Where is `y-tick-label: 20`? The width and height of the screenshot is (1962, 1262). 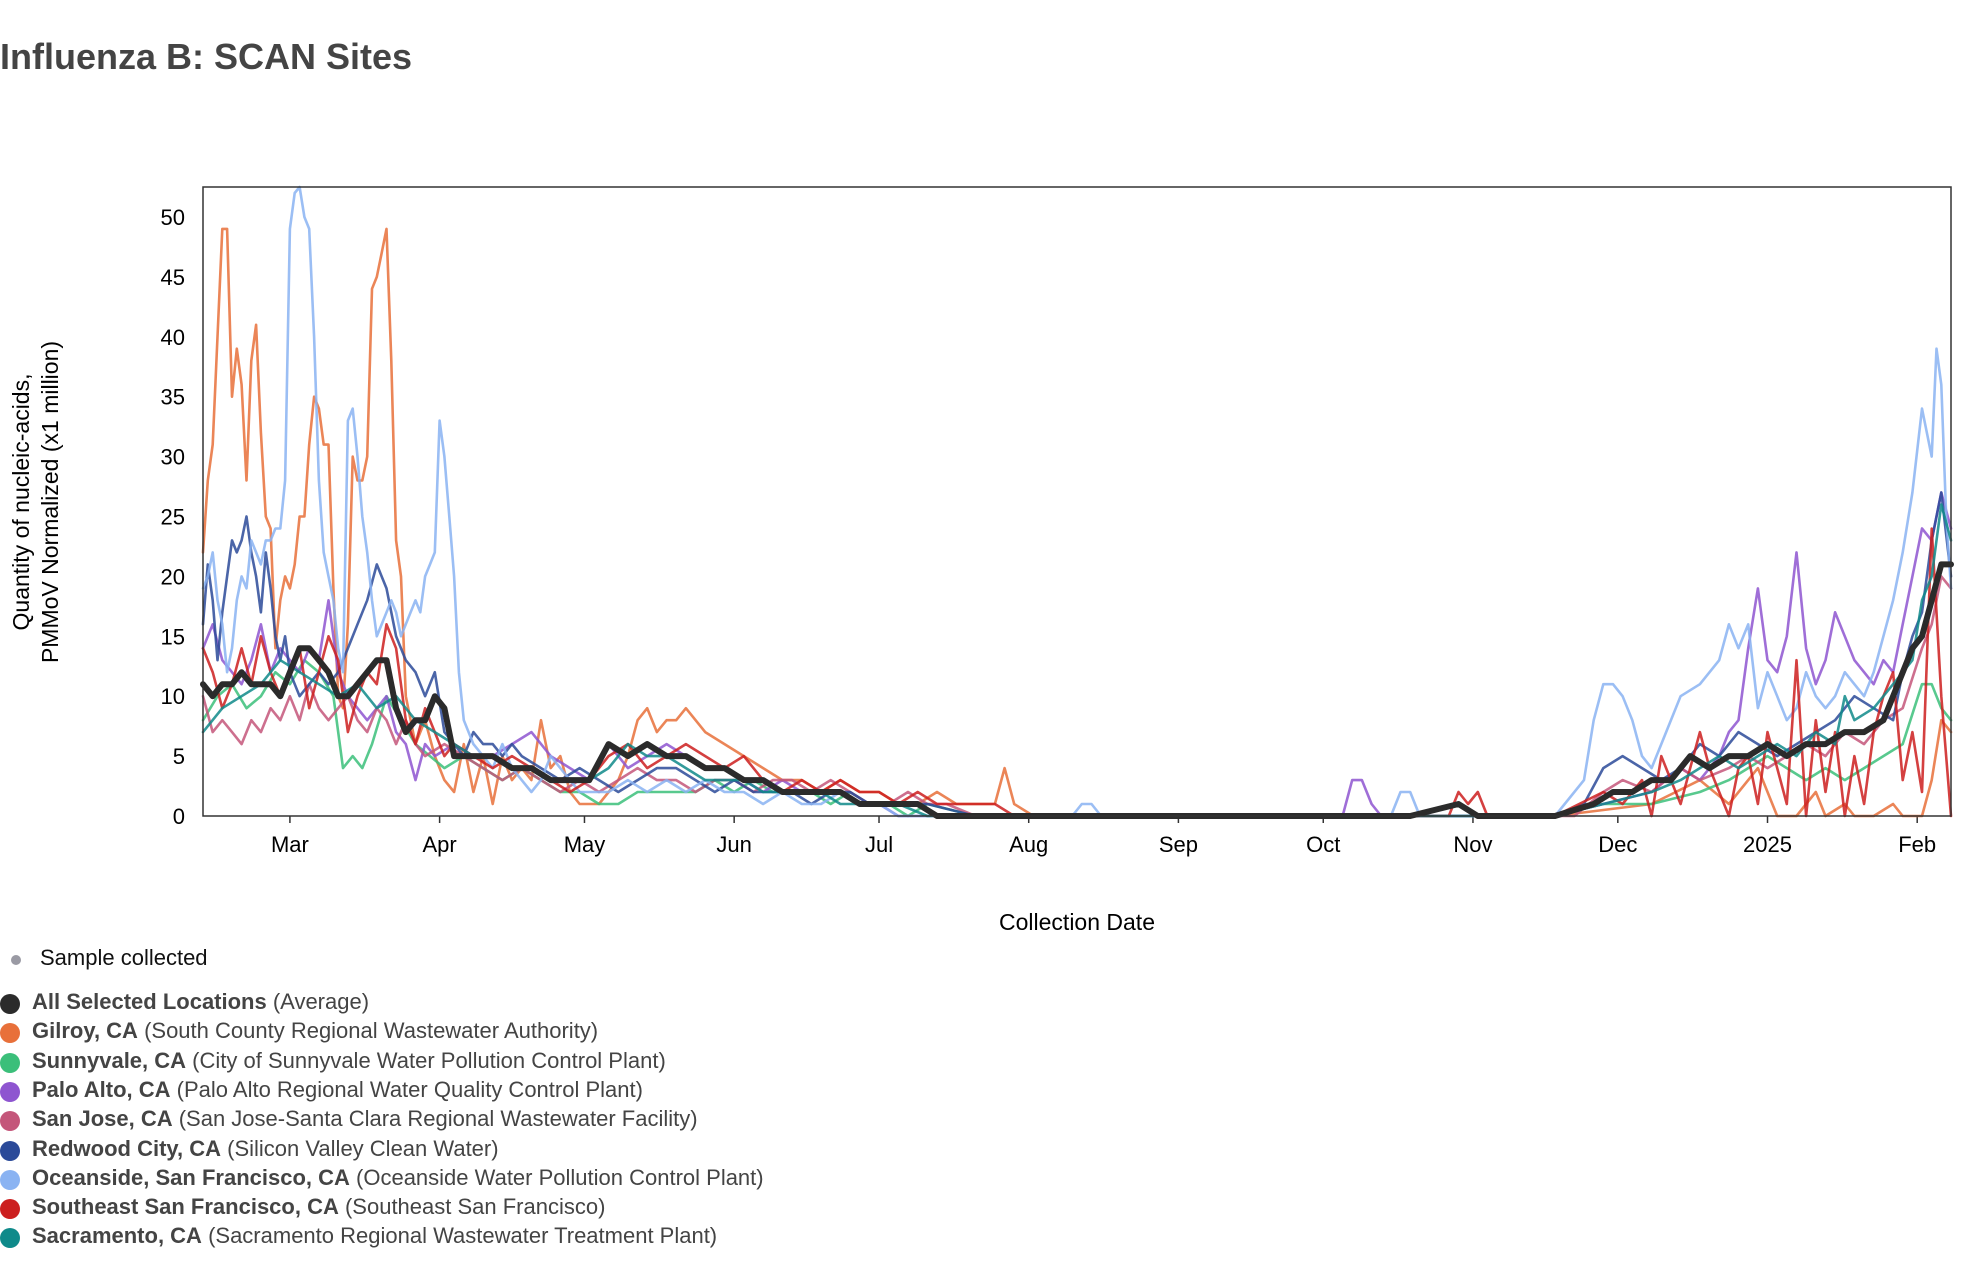
y-tick-label: 20 is located at coordinates (173, 576).